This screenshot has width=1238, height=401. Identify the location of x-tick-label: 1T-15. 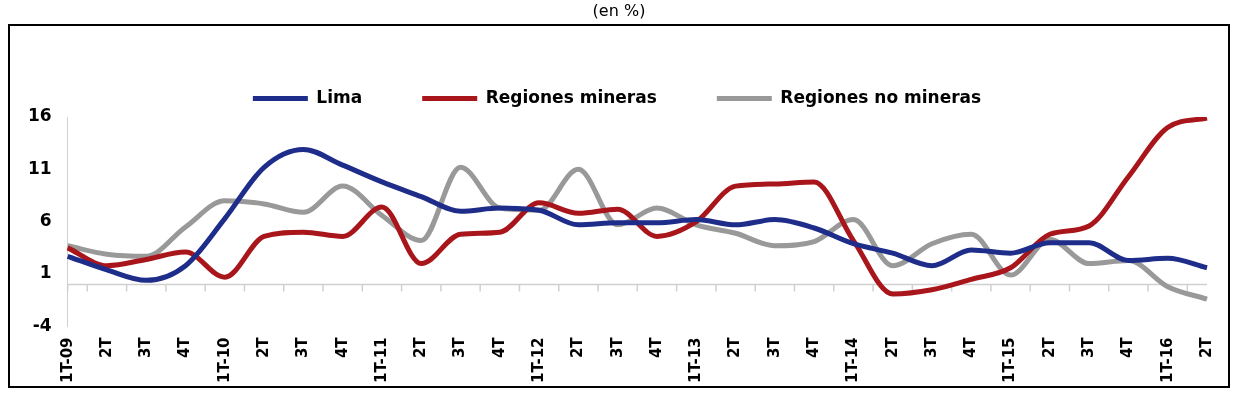
(1009, 360).